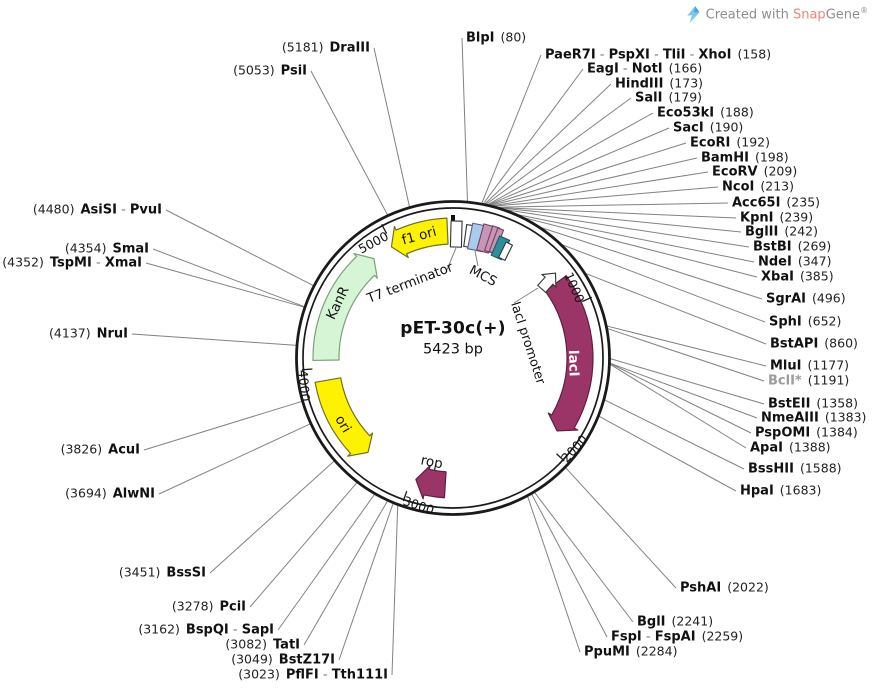 This screenshot has height=690, width=877. I want to click on site-label: PspOMI (1384), so click(806, 433).